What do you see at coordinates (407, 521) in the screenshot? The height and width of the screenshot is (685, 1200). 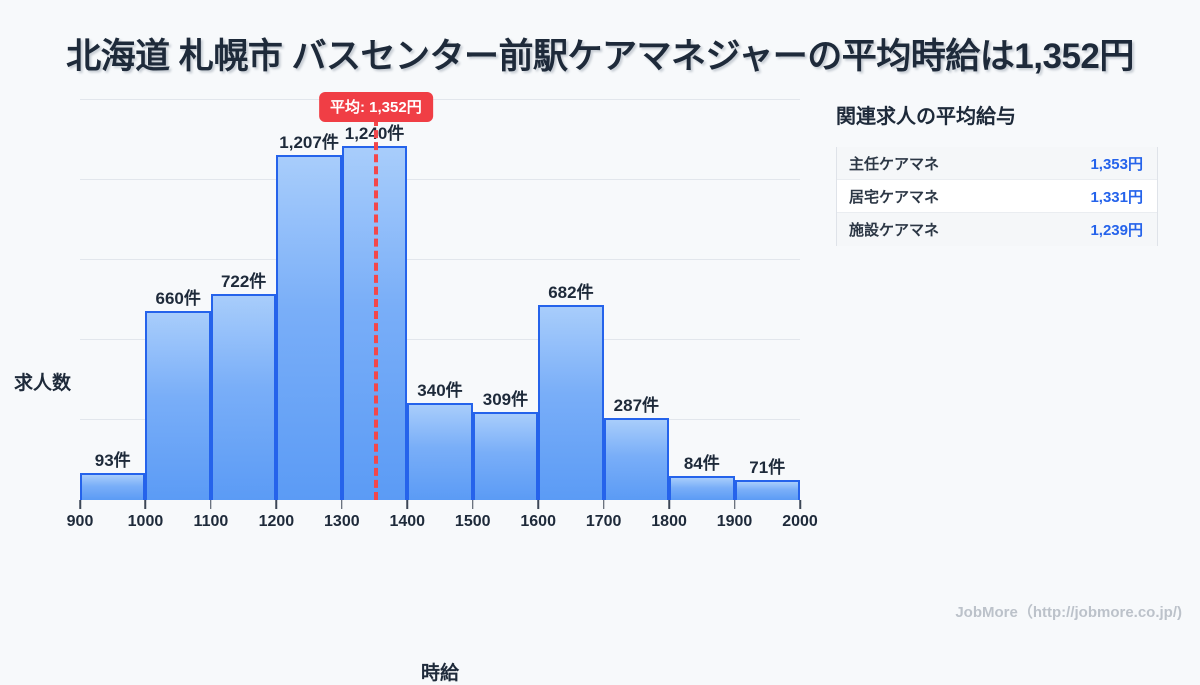 I see `x-axis-tick-label: 1400` at bounding box center [407, 521].